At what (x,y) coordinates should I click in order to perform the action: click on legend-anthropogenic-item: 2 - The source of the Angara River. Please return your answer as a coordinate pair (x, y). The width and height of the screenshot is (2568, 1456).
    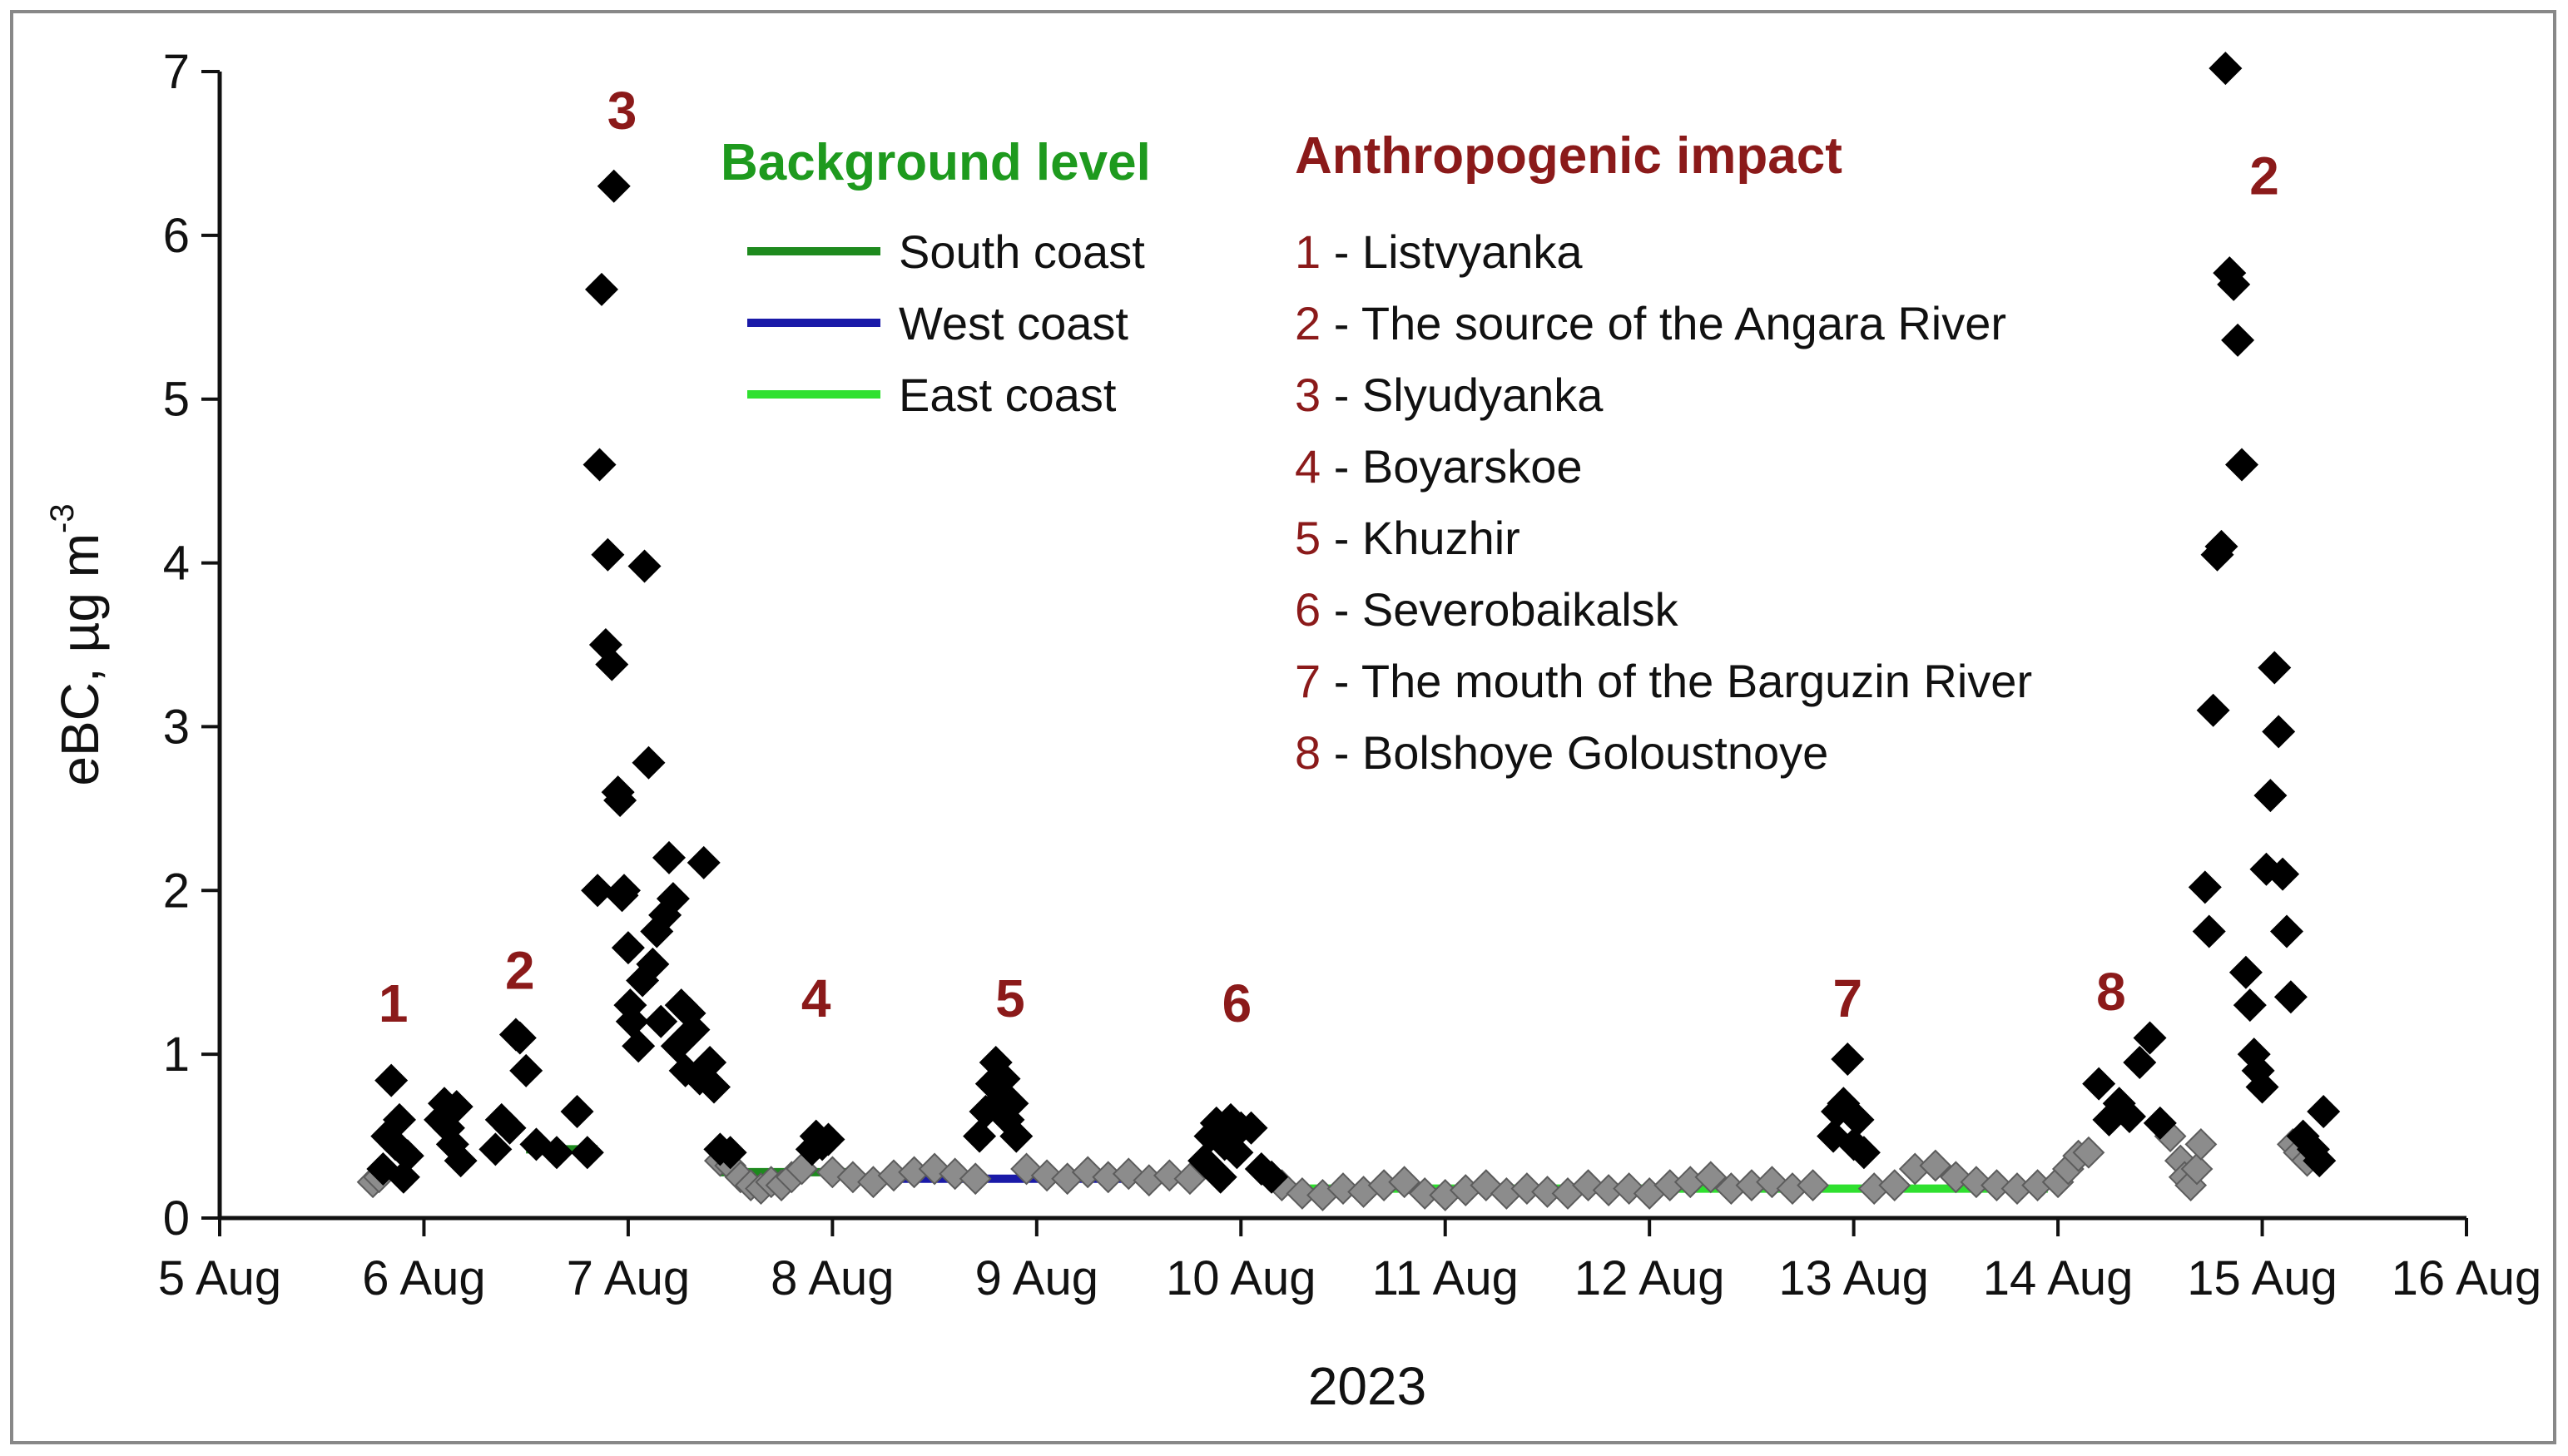
    Looking at the image, I should click on (1650, 323).